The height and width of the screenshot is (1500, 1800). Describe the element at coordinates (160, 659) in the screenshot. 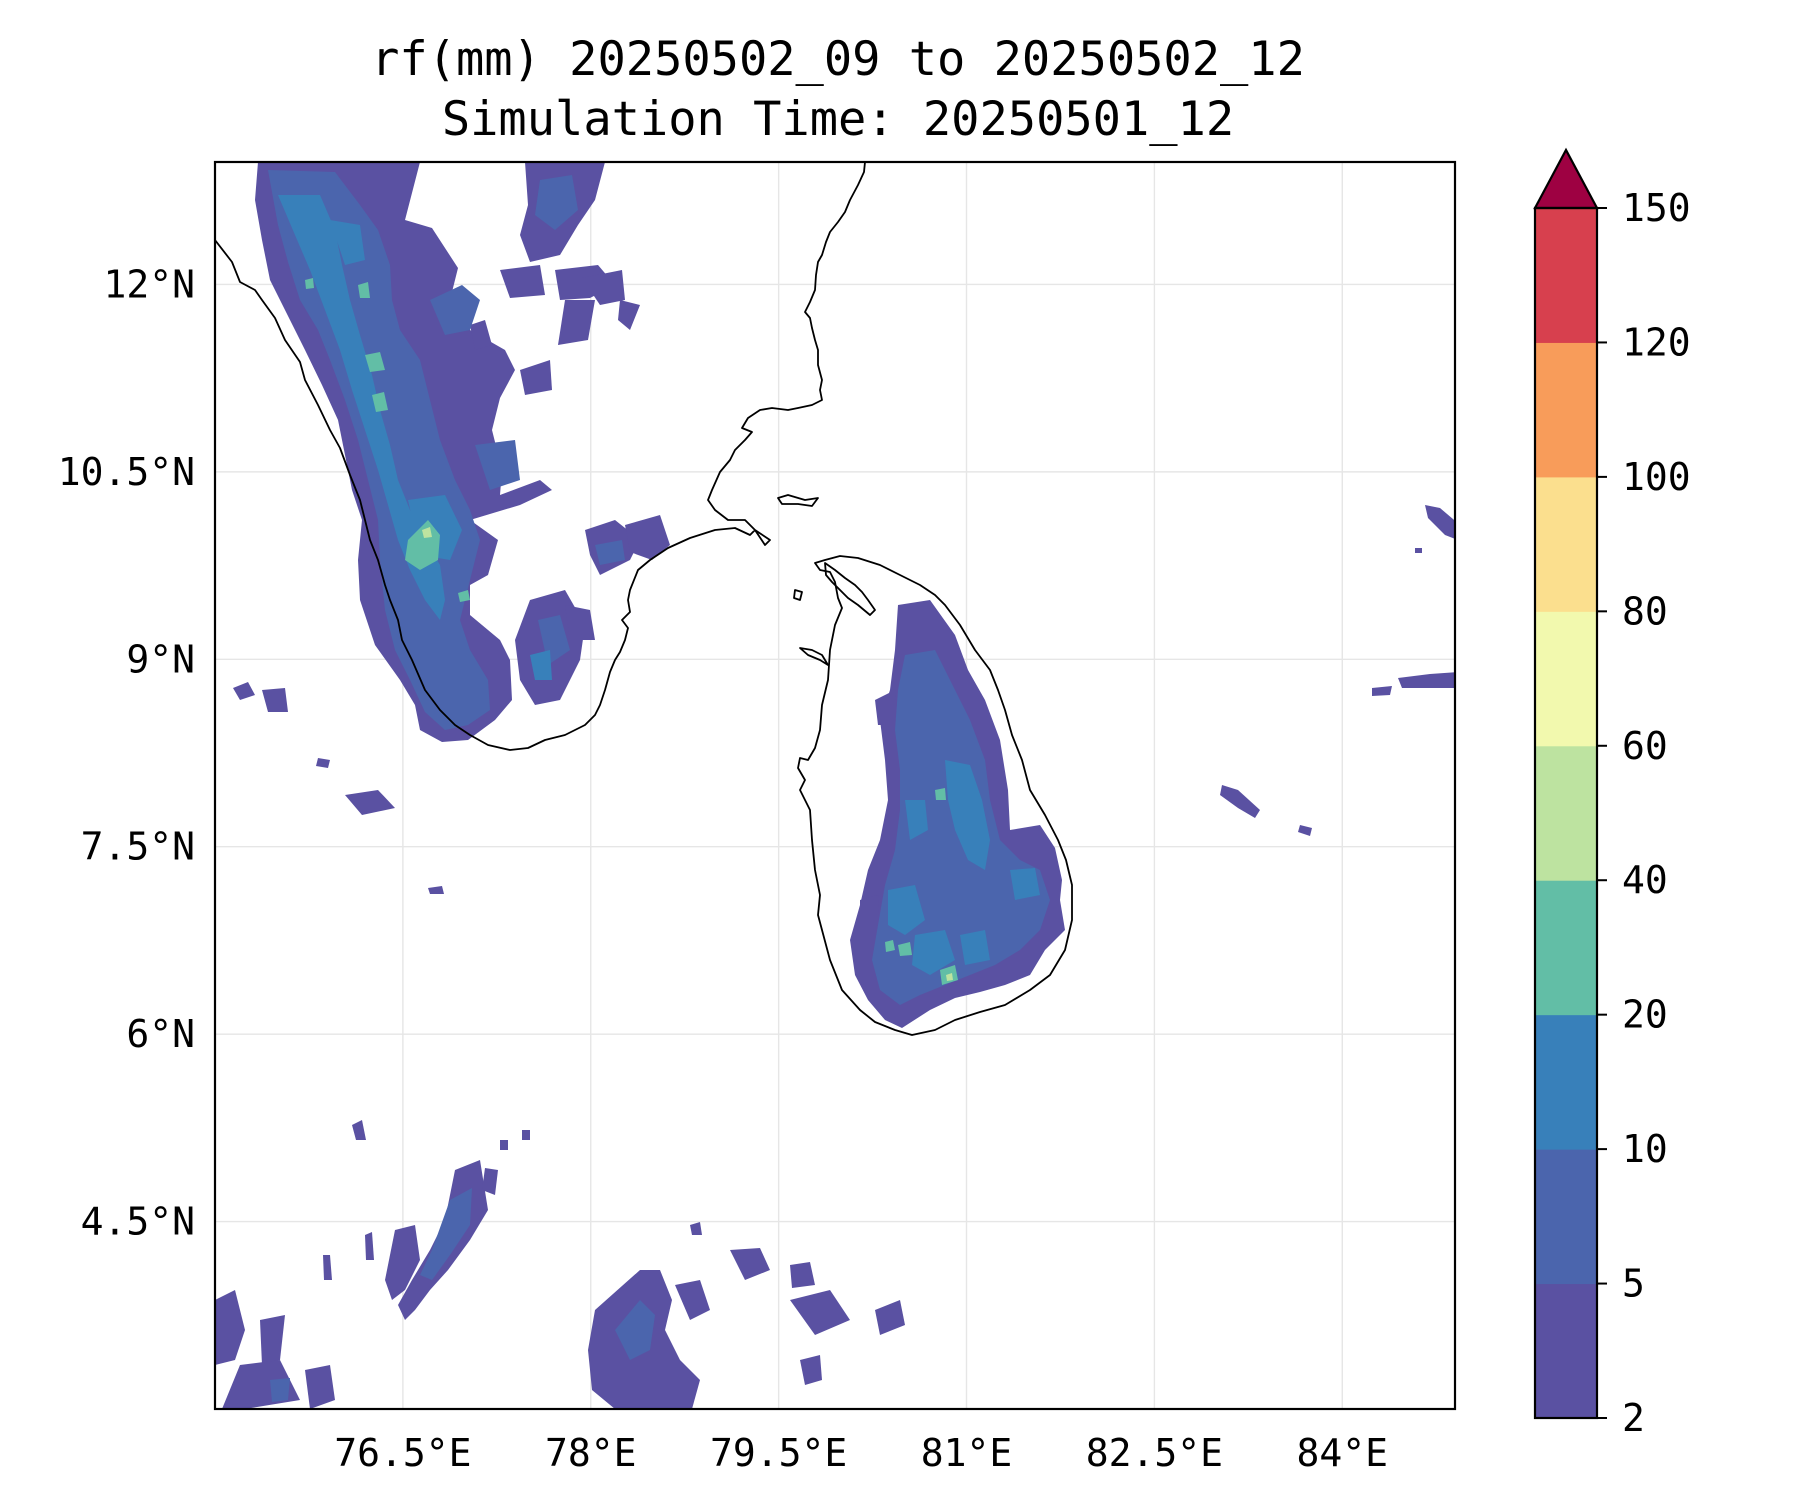

I see `lat-tick-label: 9°N` at that location.